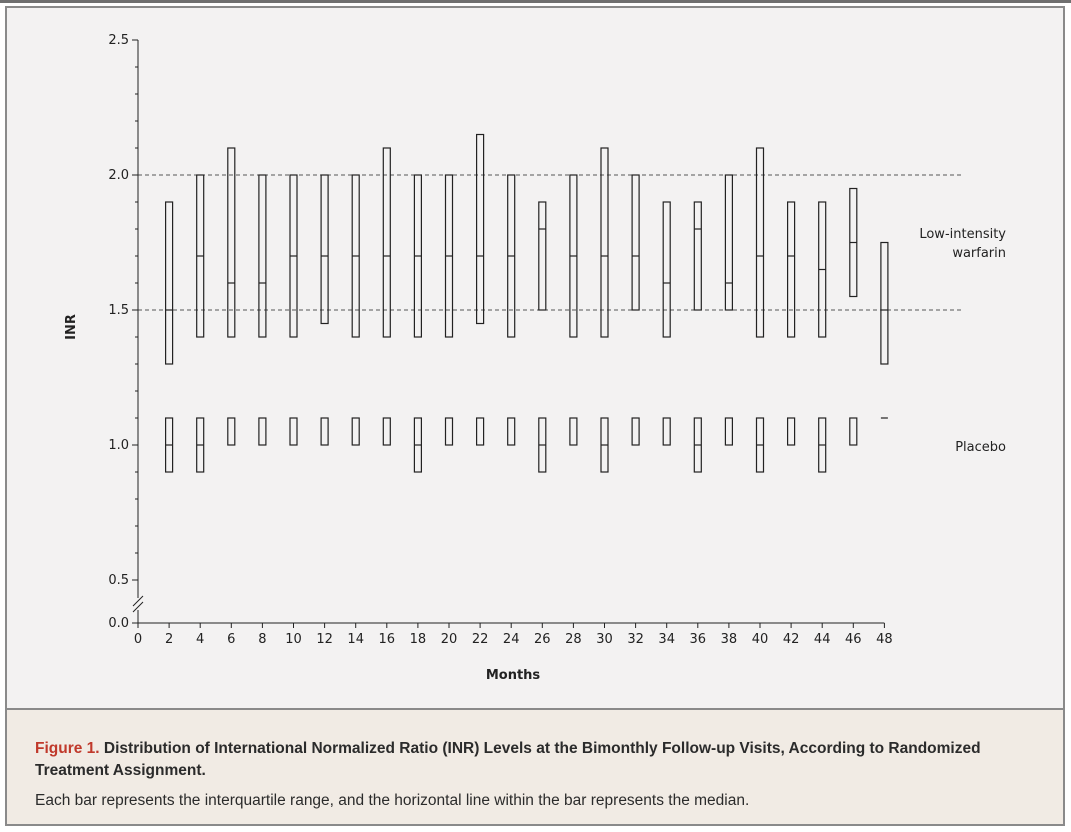 The width and height of the screenshot is (1071, 832). What do you see at coordinates (293, 639) in the screenshot?
I see `x-tick-label: 10` at bounding box center [293, 639].